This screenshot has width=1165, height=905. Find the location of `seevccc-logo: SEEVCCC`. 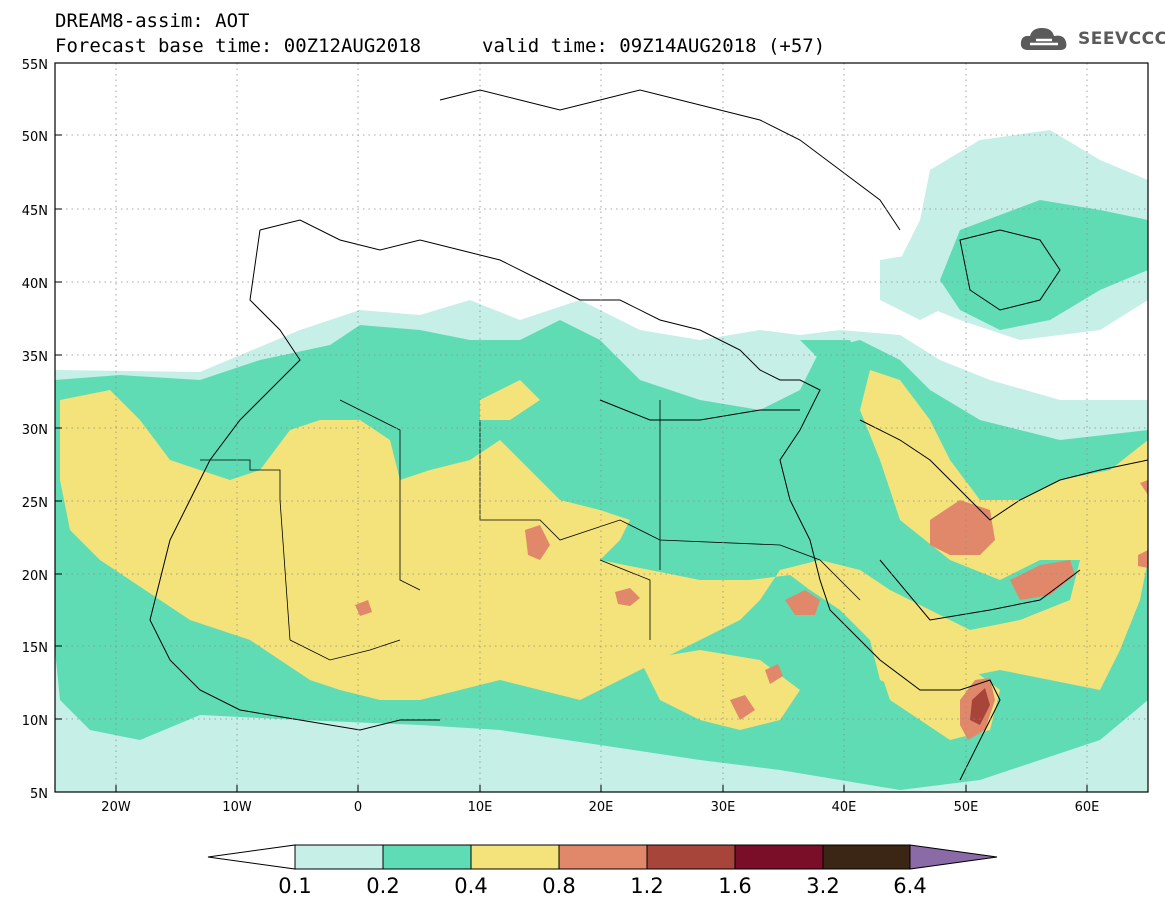

seevccc-logo: SEEVCCC is located at coordinates (1091, 39).